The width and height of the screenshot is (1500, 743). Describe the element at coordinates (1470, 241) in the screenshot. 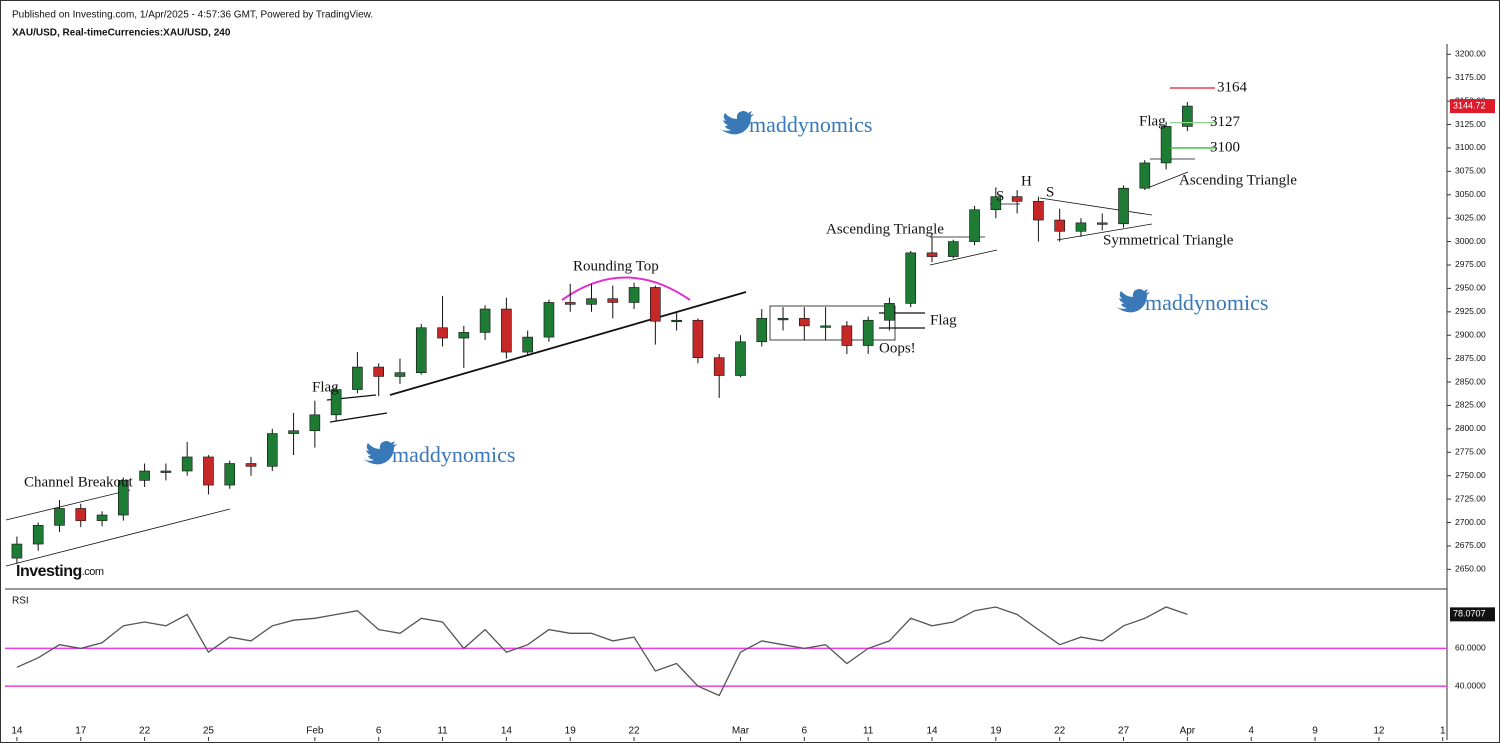

I see `y-tick-label: 3000.00` at that location.